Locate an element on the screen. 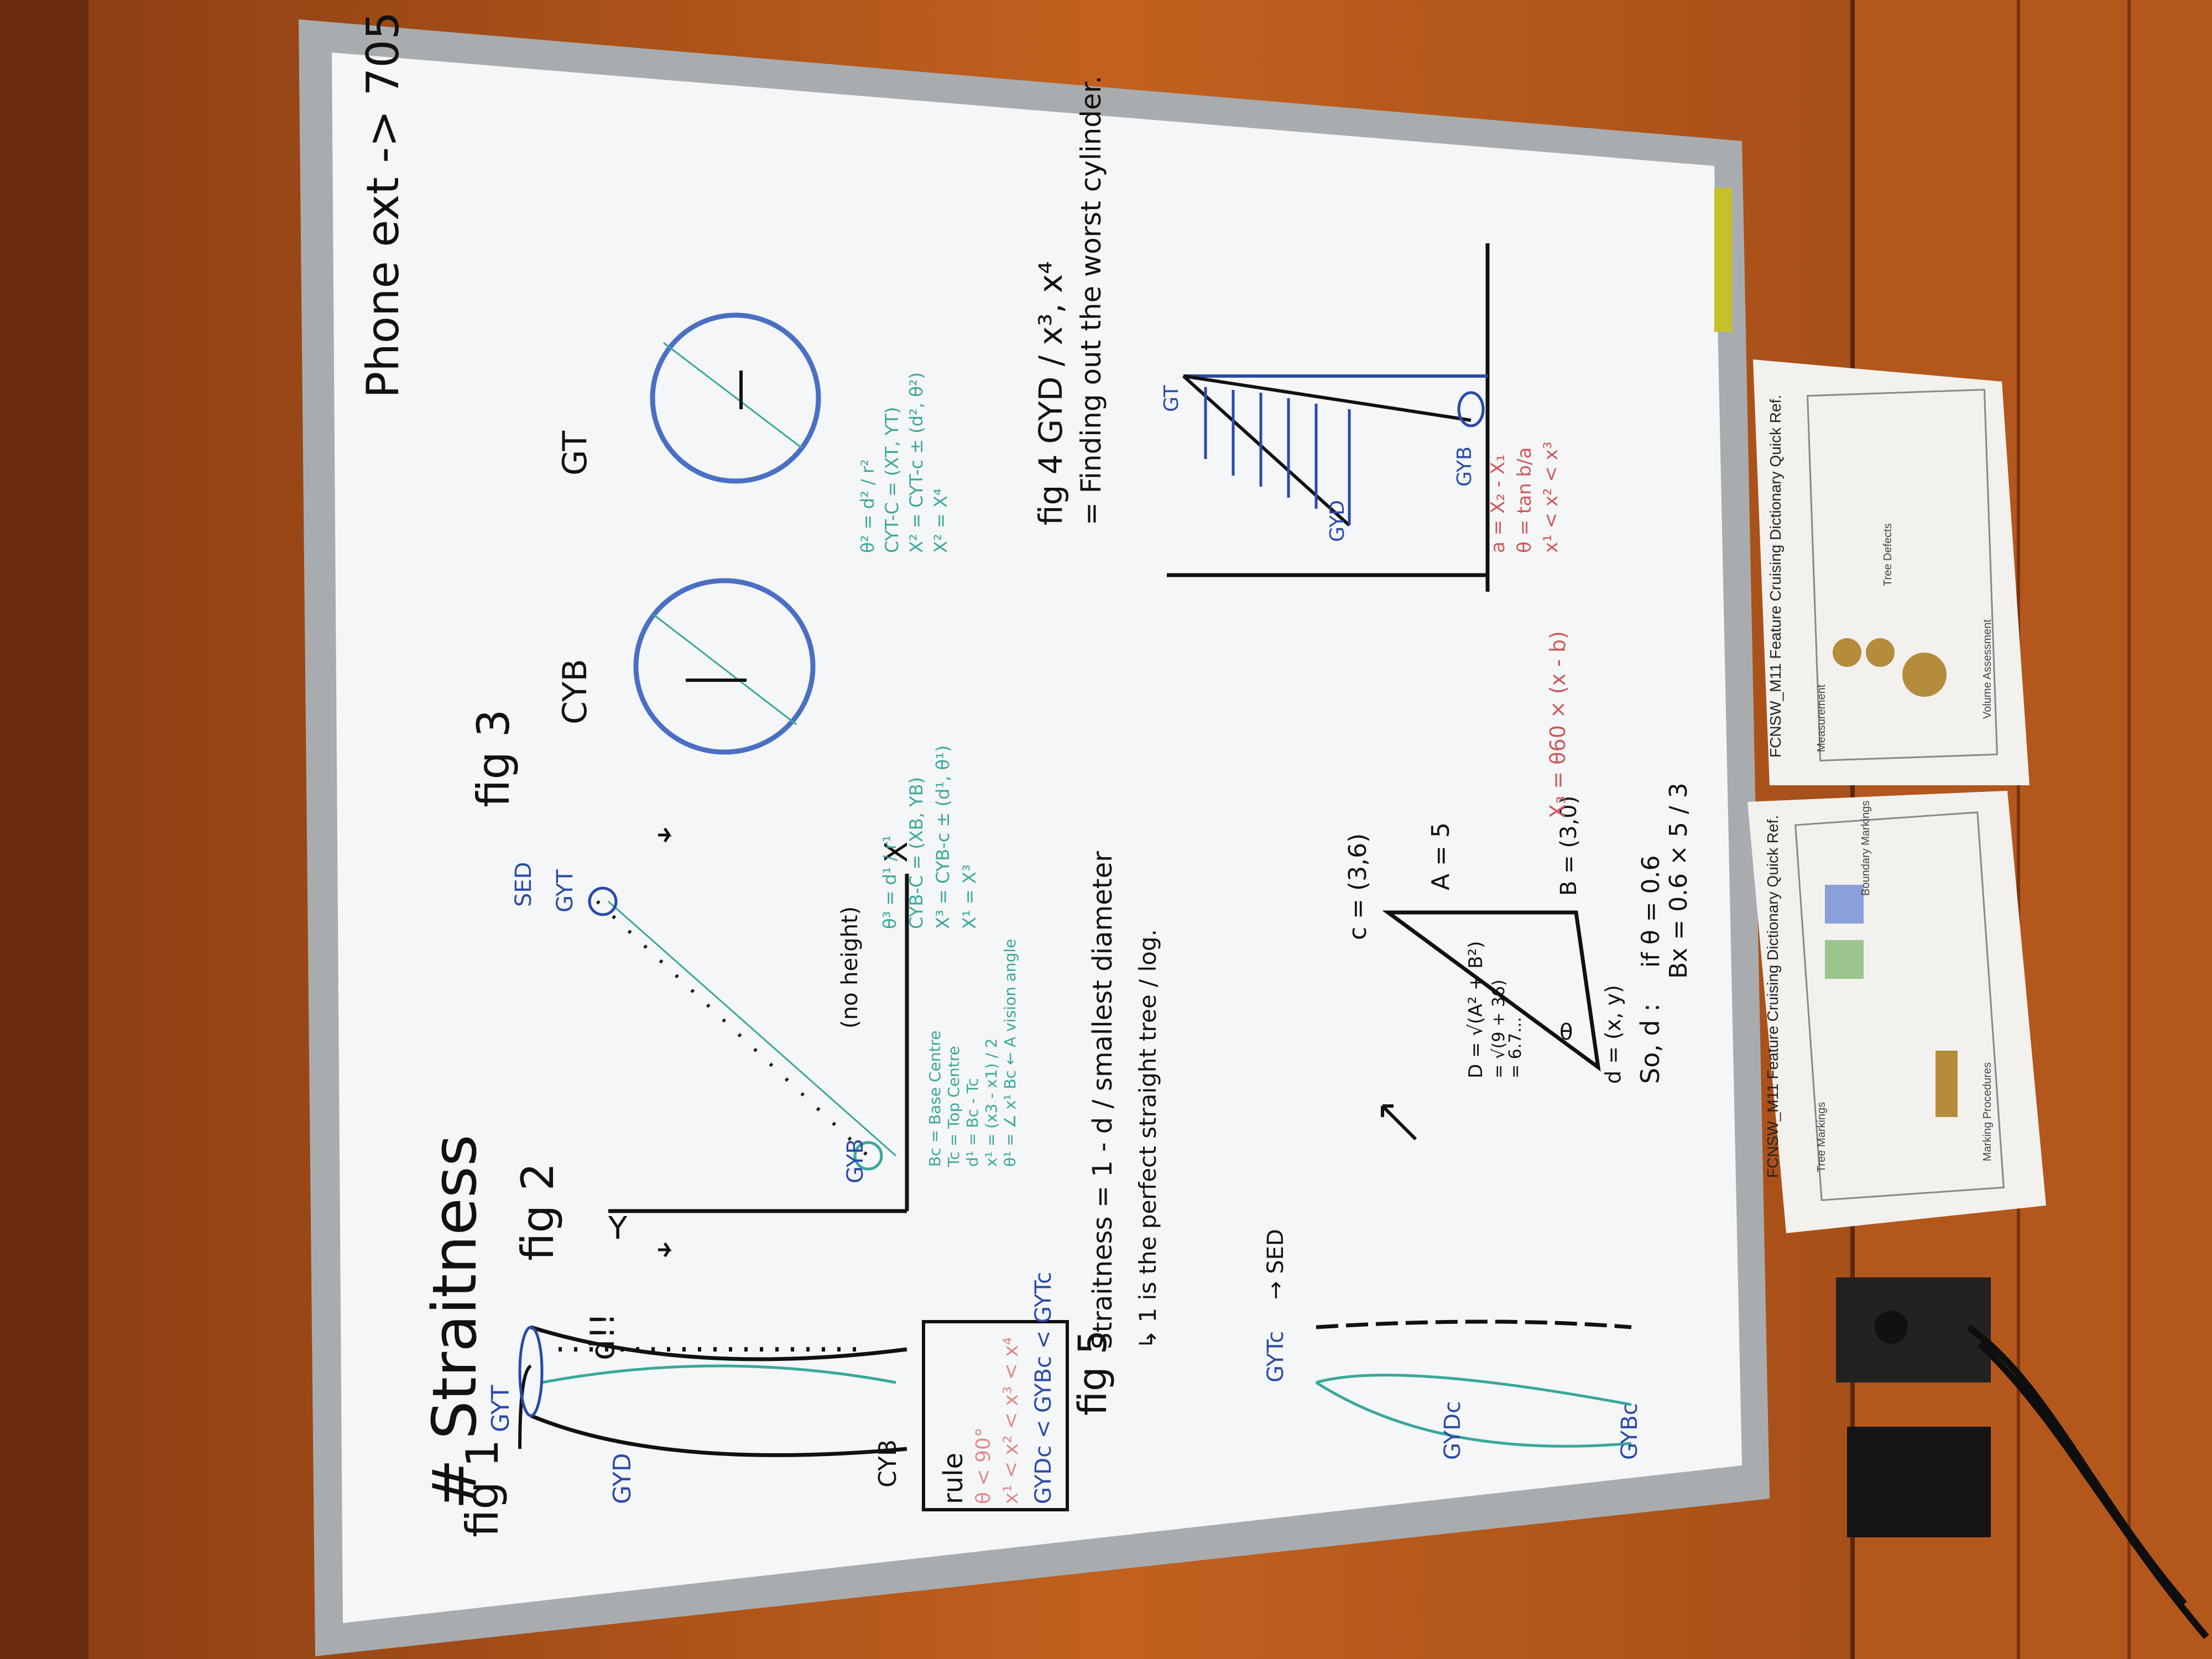 Image resolution: width=2212 pixels, height=1659 pixels. triangle is located at coordinates (1492, 991).